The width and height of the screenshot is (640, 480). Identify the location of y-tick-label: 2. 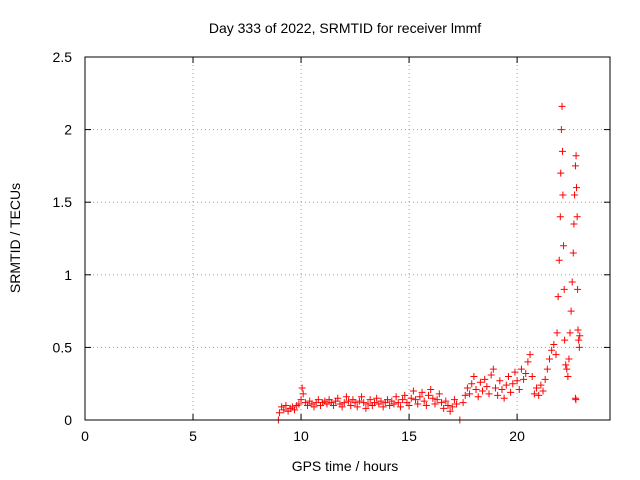
(68, 130).